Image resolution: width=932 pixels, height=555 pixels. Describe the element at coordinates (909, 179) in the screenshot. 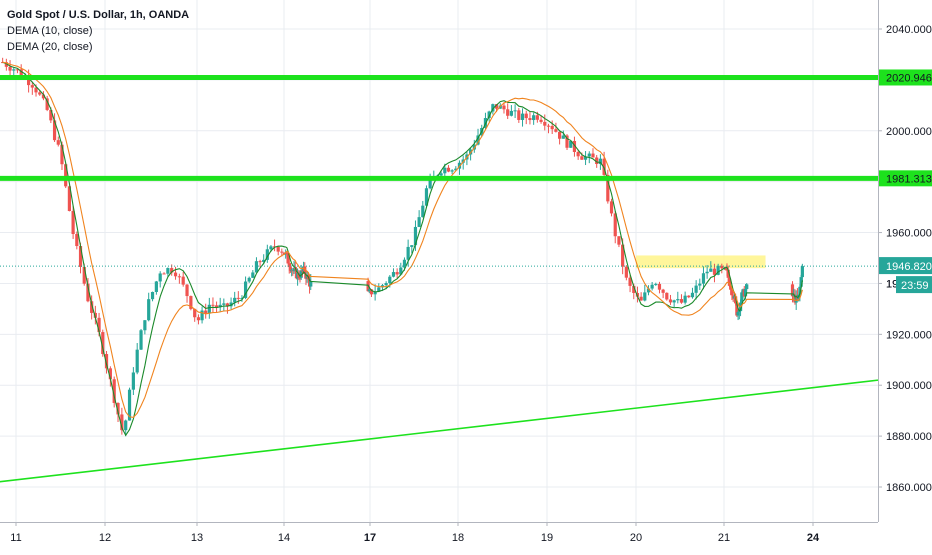

I see `level-price-label: 1981.313` at that location.